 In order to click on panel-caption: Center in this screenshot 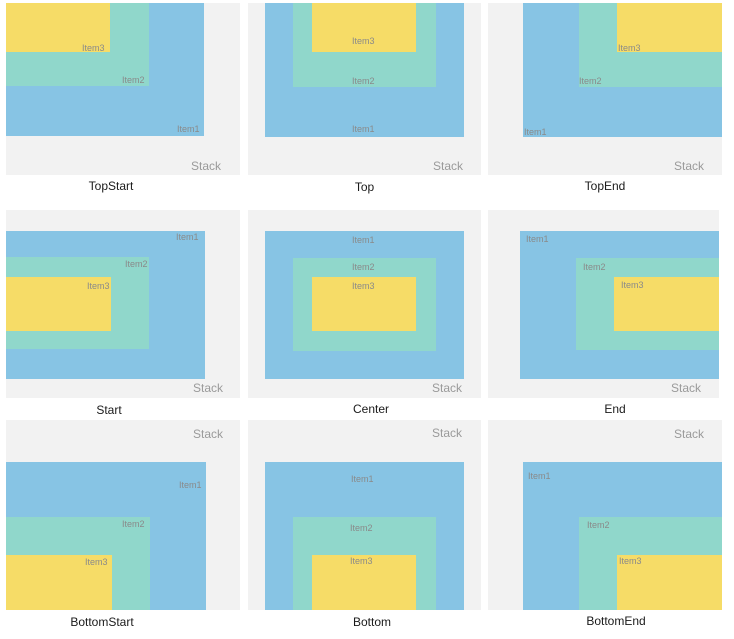, I will do `click(371, 409)`.